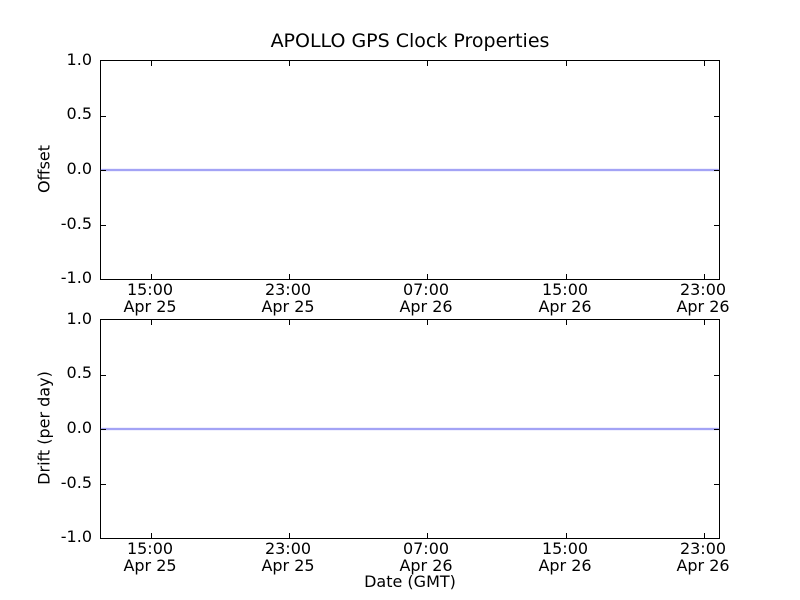 The image size is (800, 600). What do you see at coordinates (44, 169) in the screenshot?
I see `offset-axis-label: Offset` at bounding box center [44, 169].